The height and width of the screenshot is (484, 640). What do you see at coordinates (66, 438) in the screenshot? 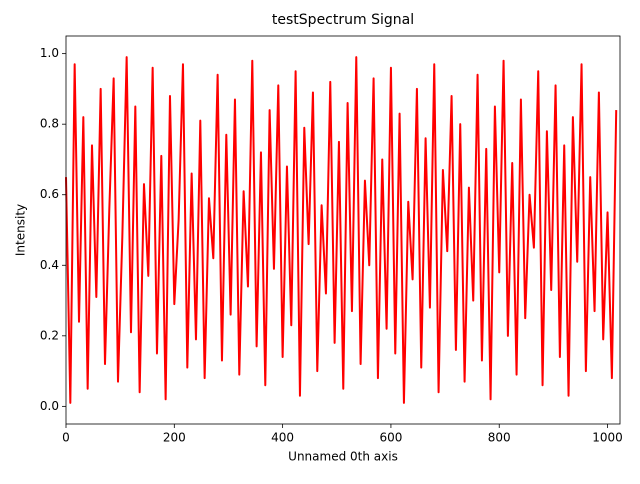
I see `x-tick-label: 0` at bounding box center [66, 438].